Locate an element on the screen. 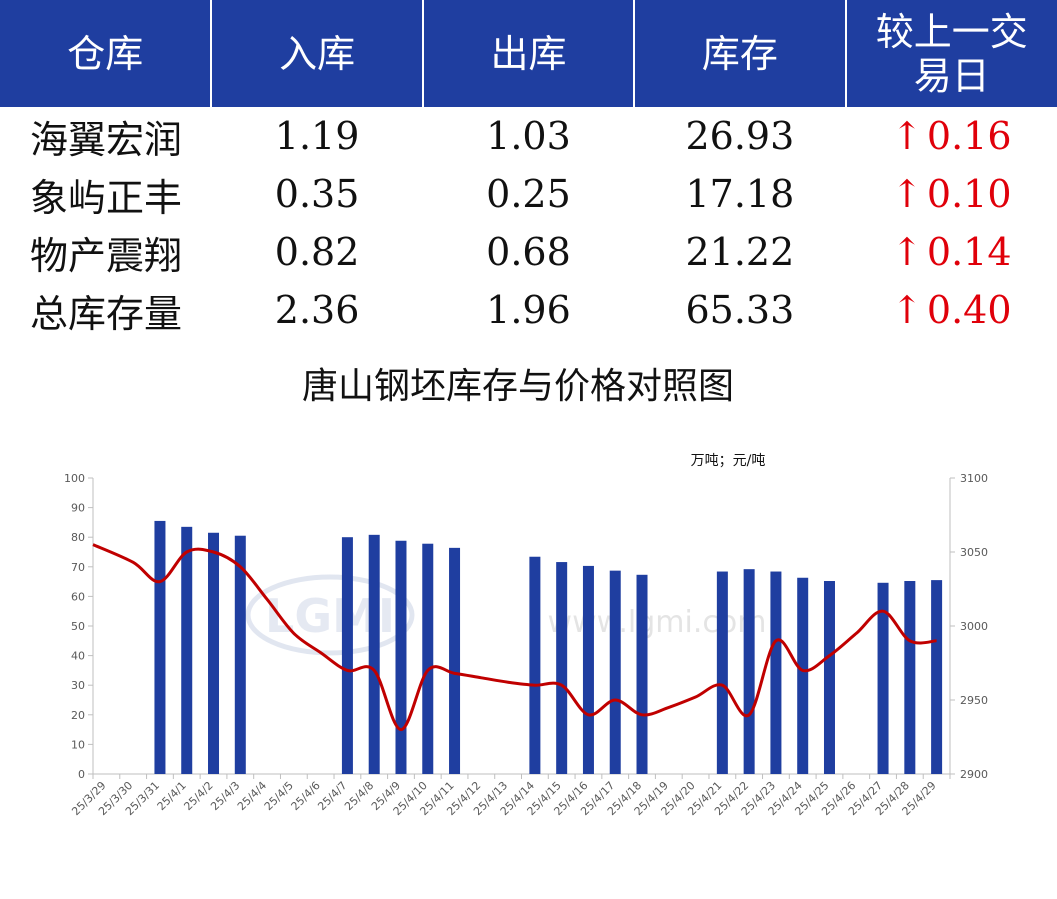 This screenshot has height=899, width=1057. change-cell: ↑ 0.40 is located at coordinates (951, 310).